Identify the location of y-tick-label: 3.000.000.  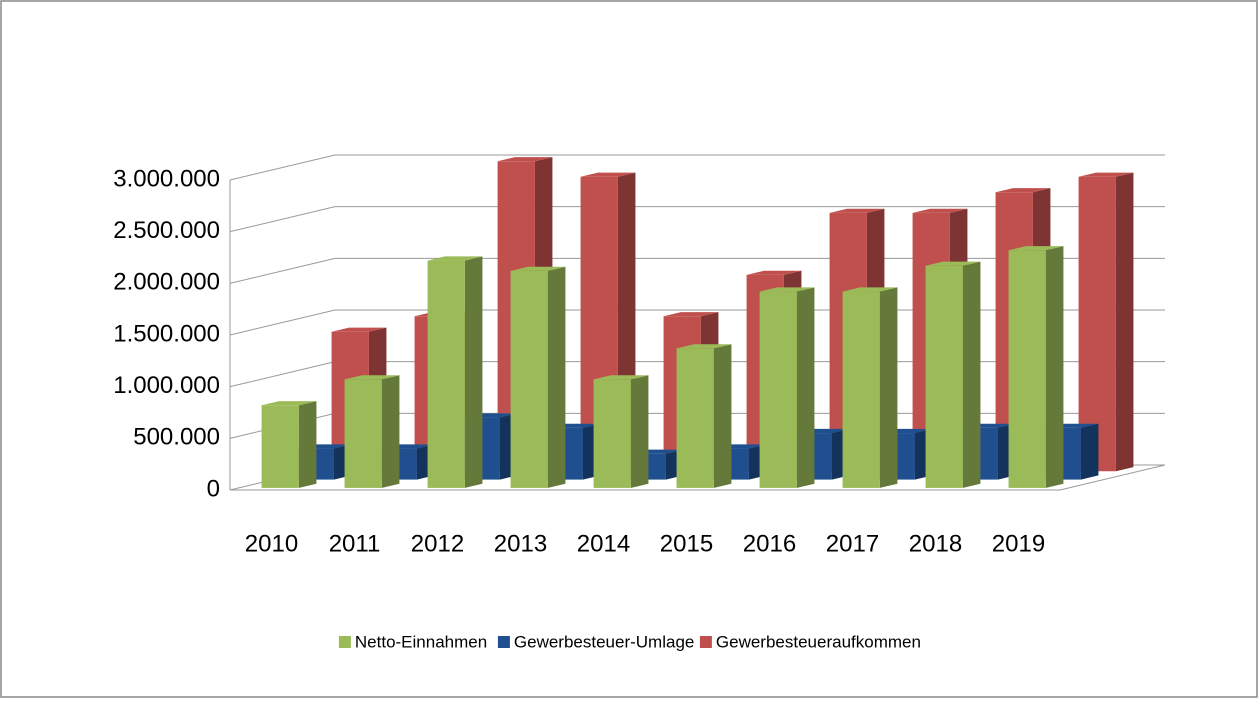
(166, 178).